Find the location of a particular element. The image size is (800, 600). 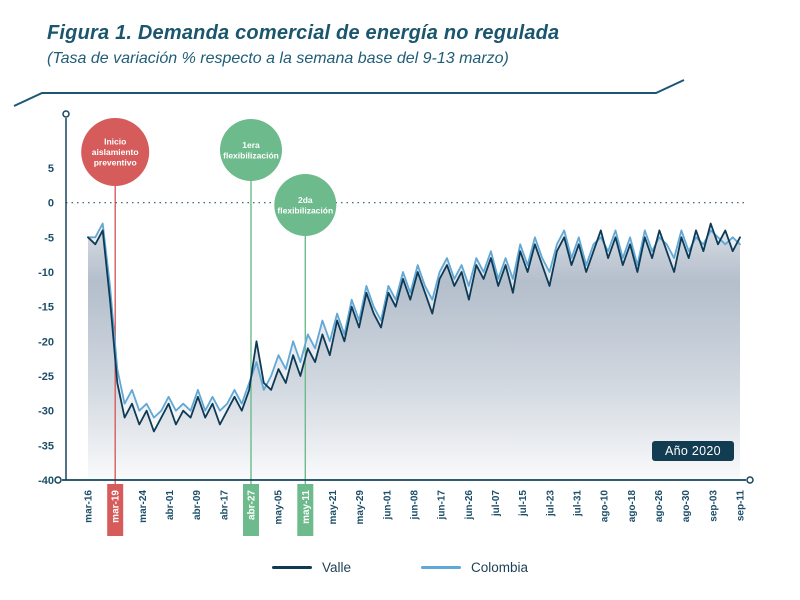

x-tick-label: sep-11 is located at coordinates (741, 506).